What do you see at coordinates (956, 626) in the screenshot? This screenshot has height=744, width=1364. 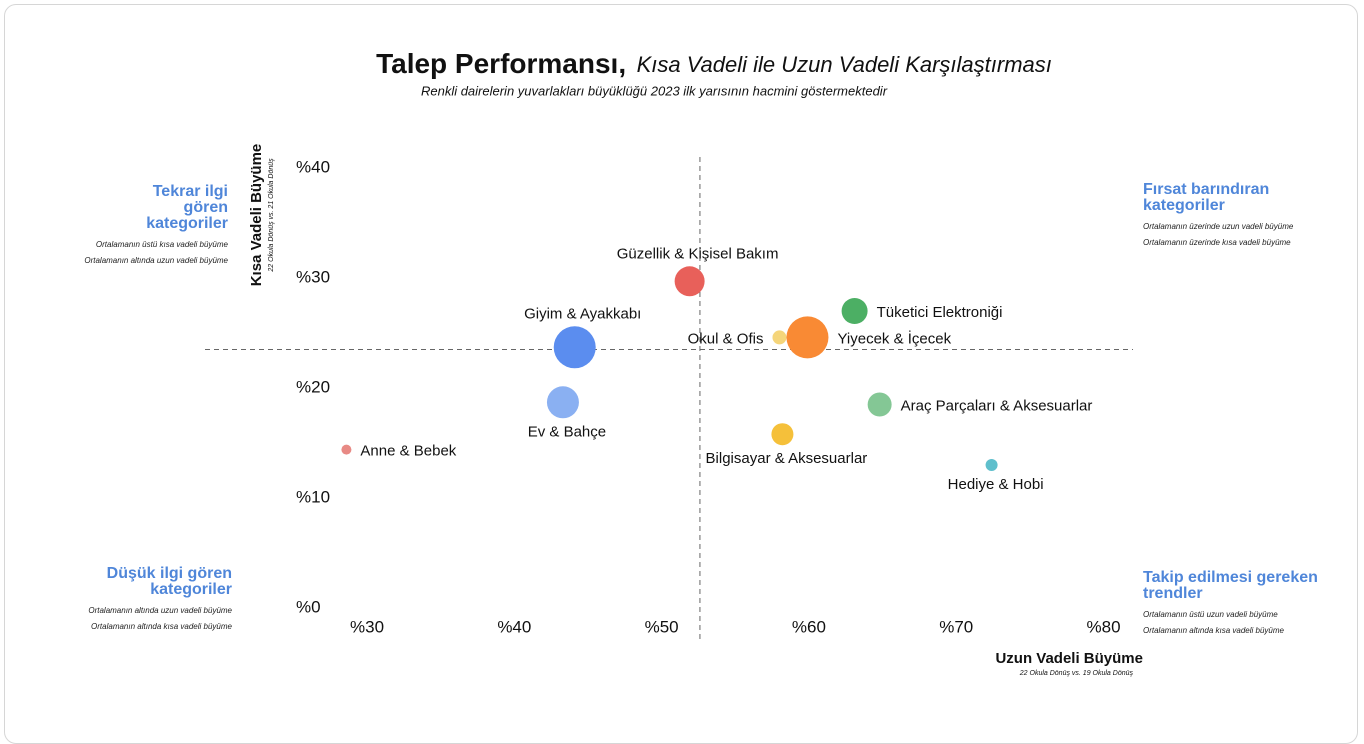 I see `x-tick-label: %70` at bounding box center [956, 626].